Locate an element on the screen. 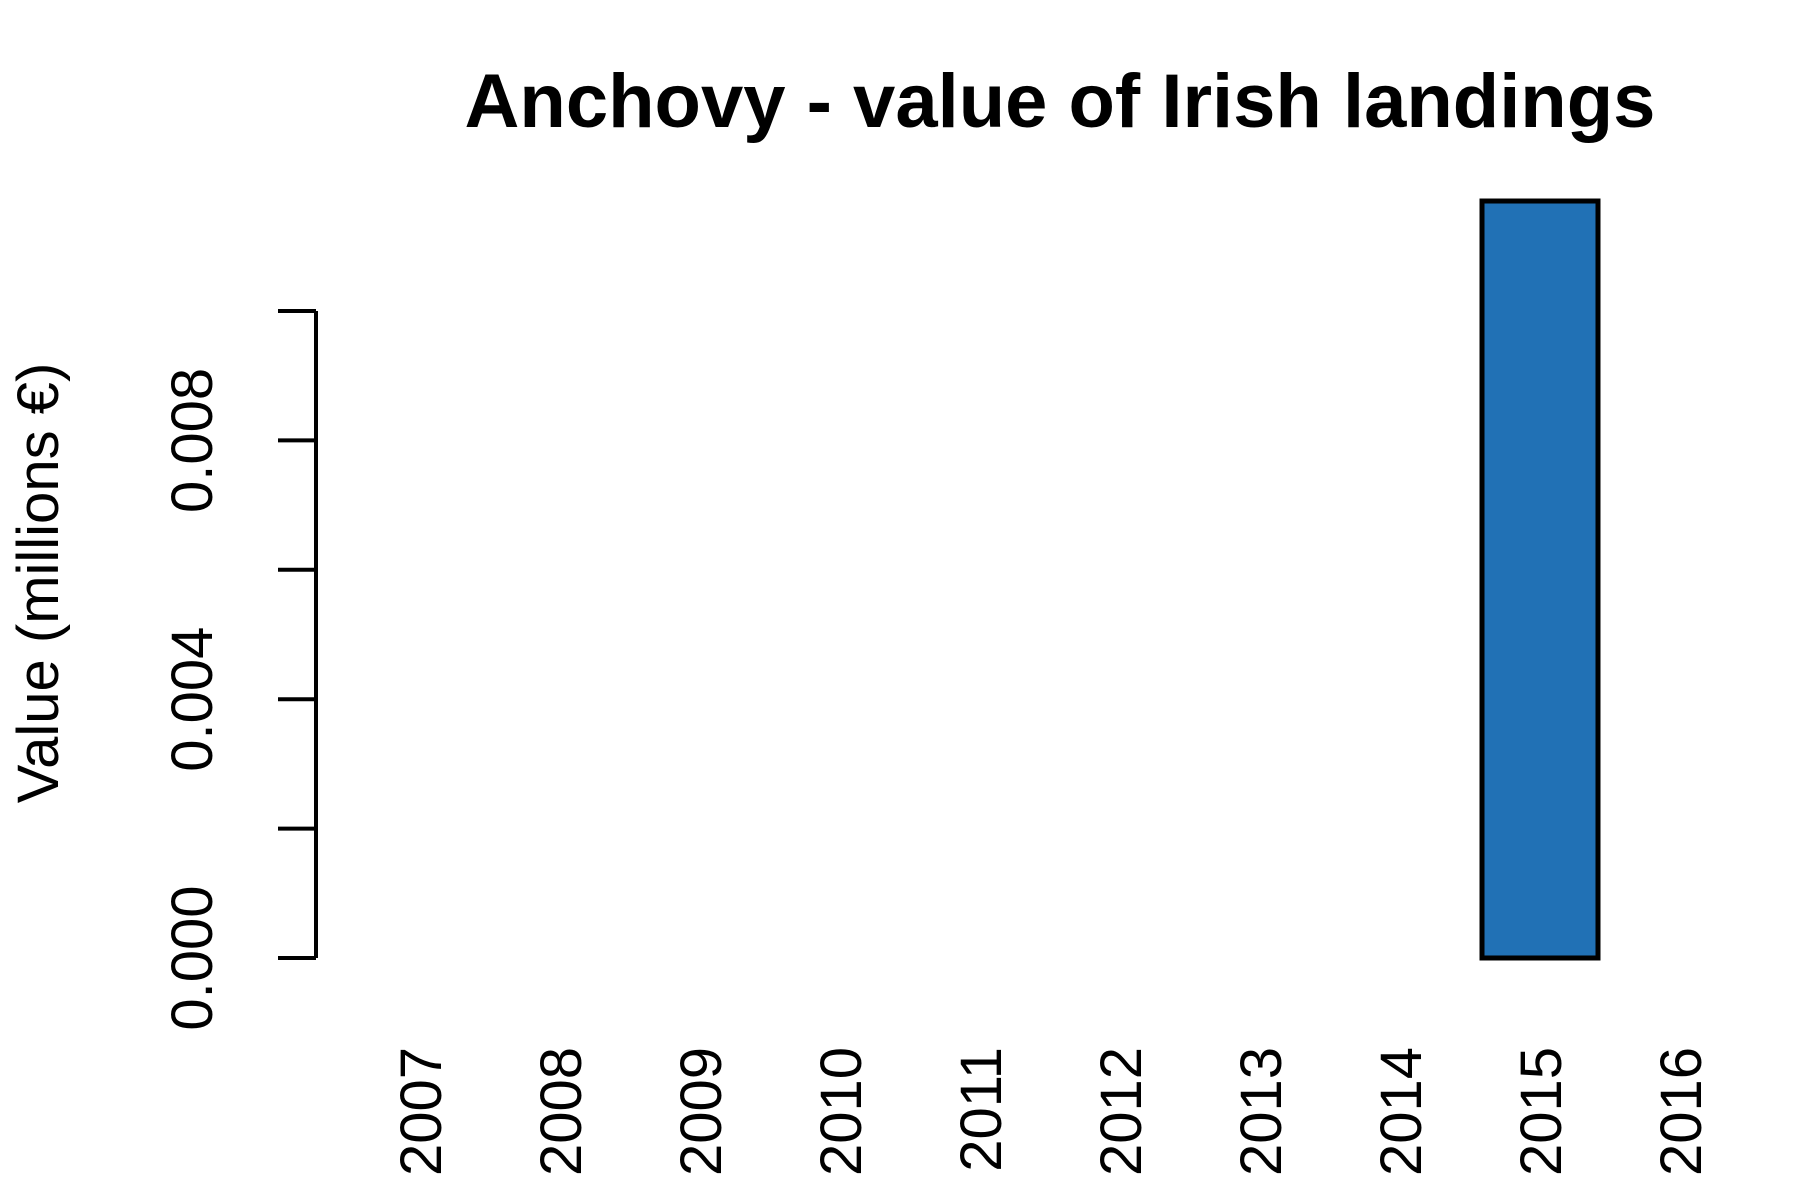 This screenshot has width=1800, height=1200. x-tick-label: 2015 is located at coordinates (1541, 1111).